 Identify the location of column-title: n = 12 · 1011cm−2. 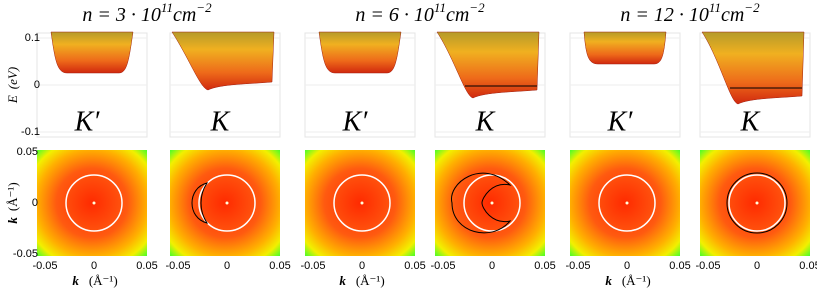
(690, 13).